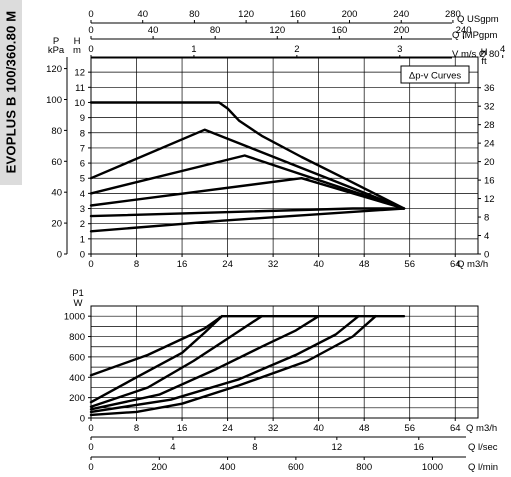 The width and height of the screenshot is (511, 477). What do you see at coordinates (90, 428) in the screenshot?
I see `m3h-tick-label: 0` at bounding box center [90, 428].